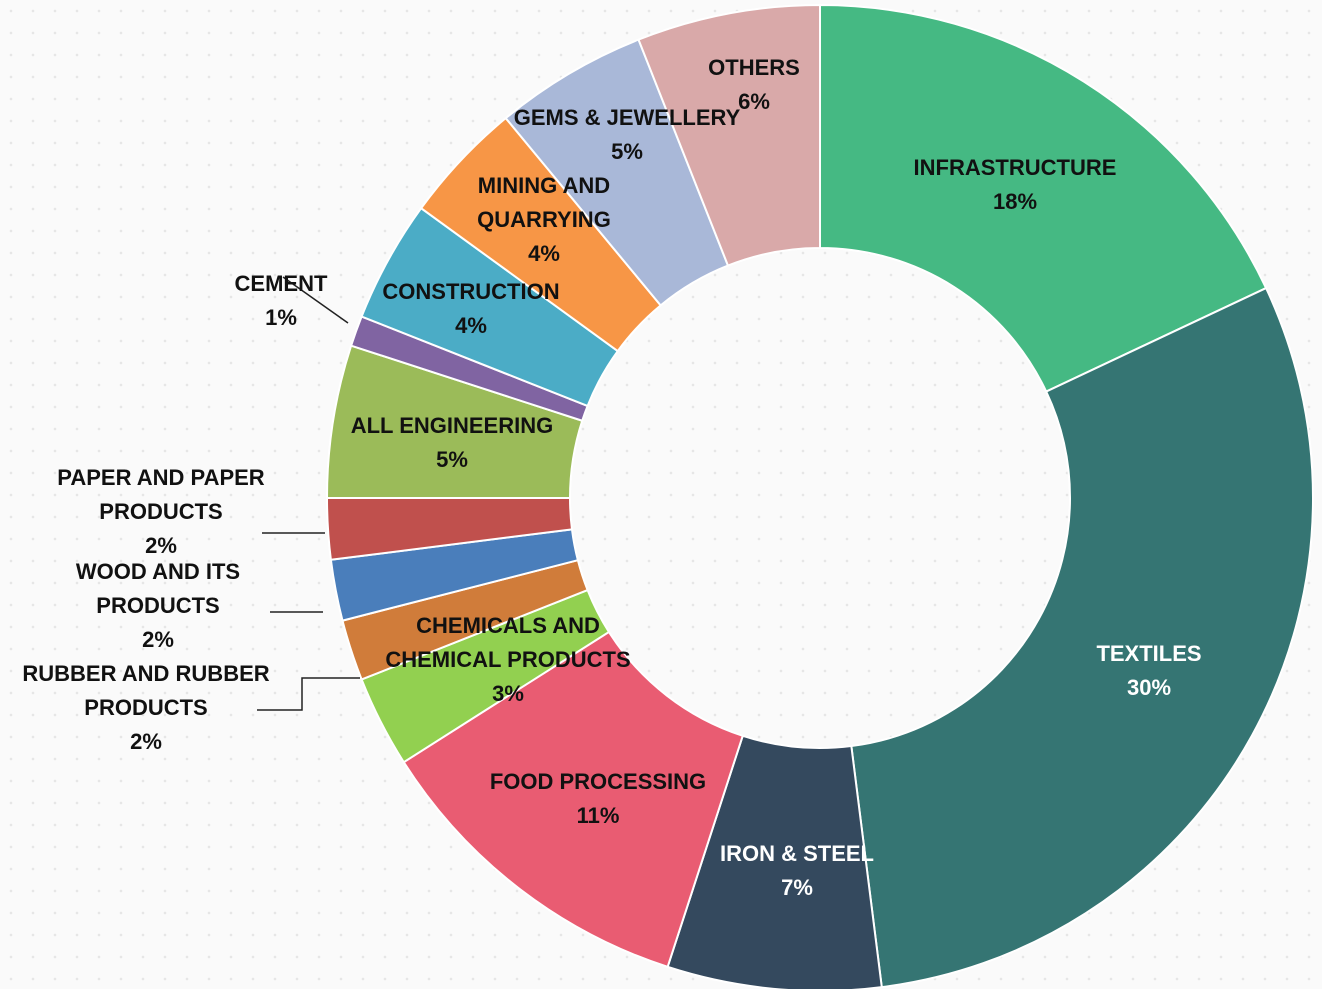 Image resolution: width=1322 pixels, height=989 pixels. I want to click on category-name: MINING AND QUARRYING, so click(544, 202).